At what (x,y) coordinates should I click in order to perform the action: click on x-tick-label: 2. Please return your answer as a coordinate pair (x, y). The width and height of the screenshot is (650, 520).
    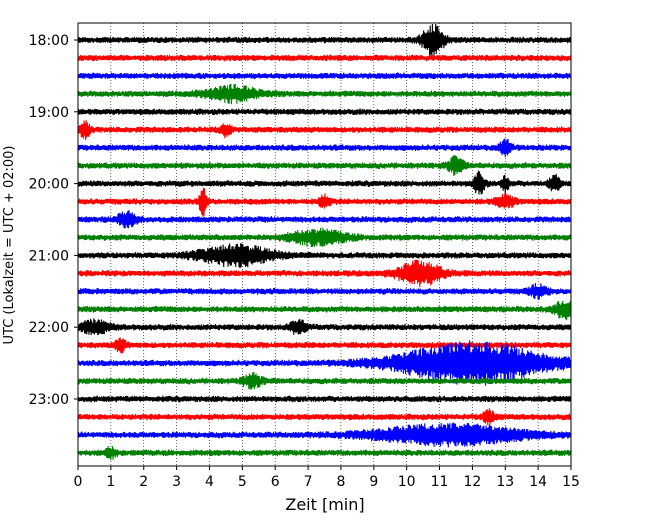
    Looking at the image, I should click on (143, 482).